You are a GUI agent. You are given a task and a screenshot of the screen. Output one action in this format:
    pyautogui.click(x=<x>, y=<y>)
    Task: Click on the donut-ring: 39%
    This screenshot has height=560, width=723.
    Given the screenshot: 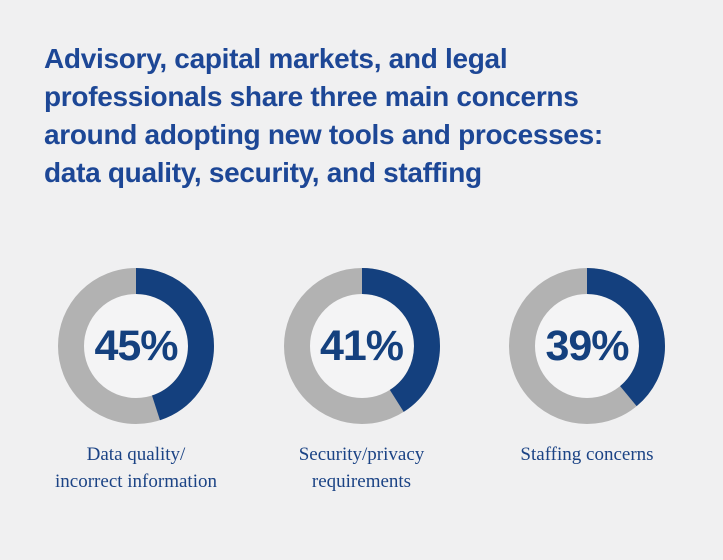 What is the action you would take?
    pyautogui.click(x=587, y=346)
    